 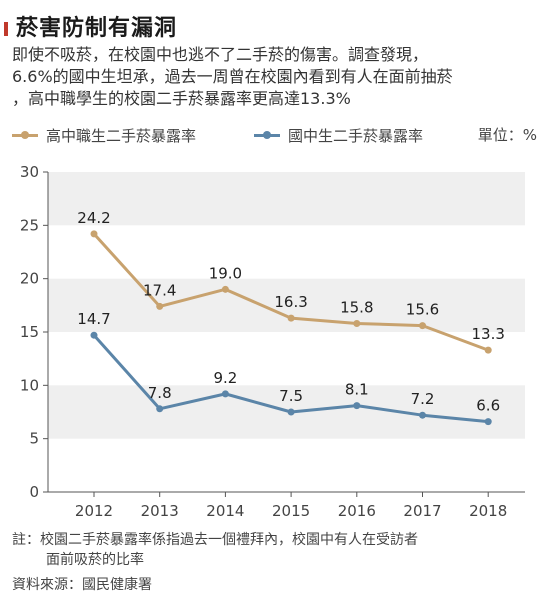 I want to click on data-label-high-school: 24.2, so click(x=93, y=218).